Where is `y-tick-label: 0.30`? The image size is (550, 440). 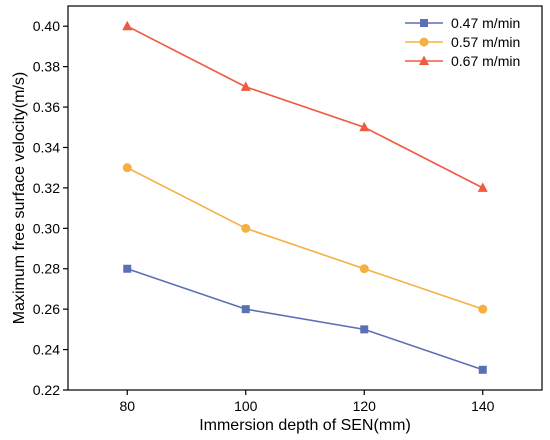 y-tick-label: 0.30 is located at coordinates (46, 228).